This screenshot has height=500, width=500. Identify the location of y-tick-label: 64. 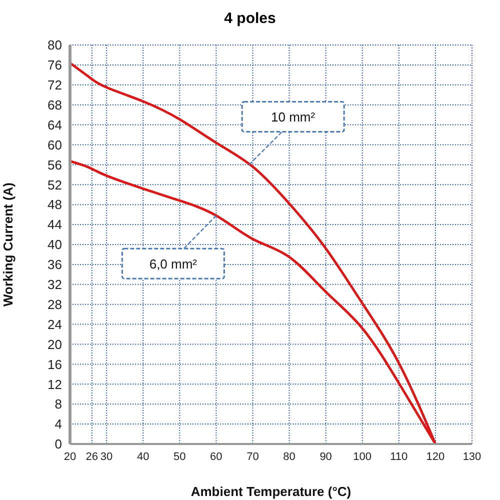
(55, 124).